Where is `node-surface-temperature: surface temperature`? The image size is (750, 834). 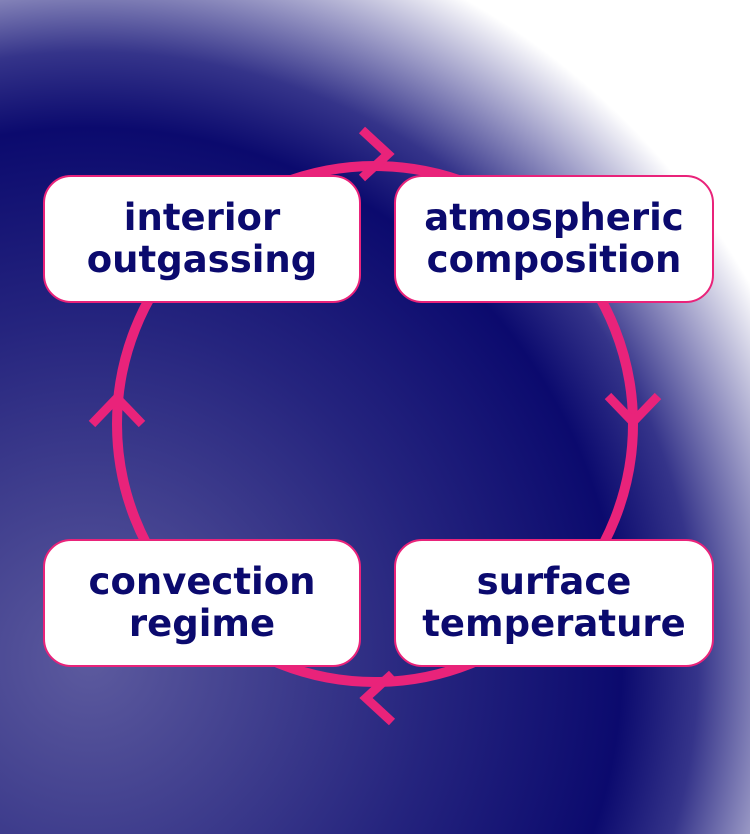 node-surface-temperature: surface temperature is located at coordinates (554, 603).